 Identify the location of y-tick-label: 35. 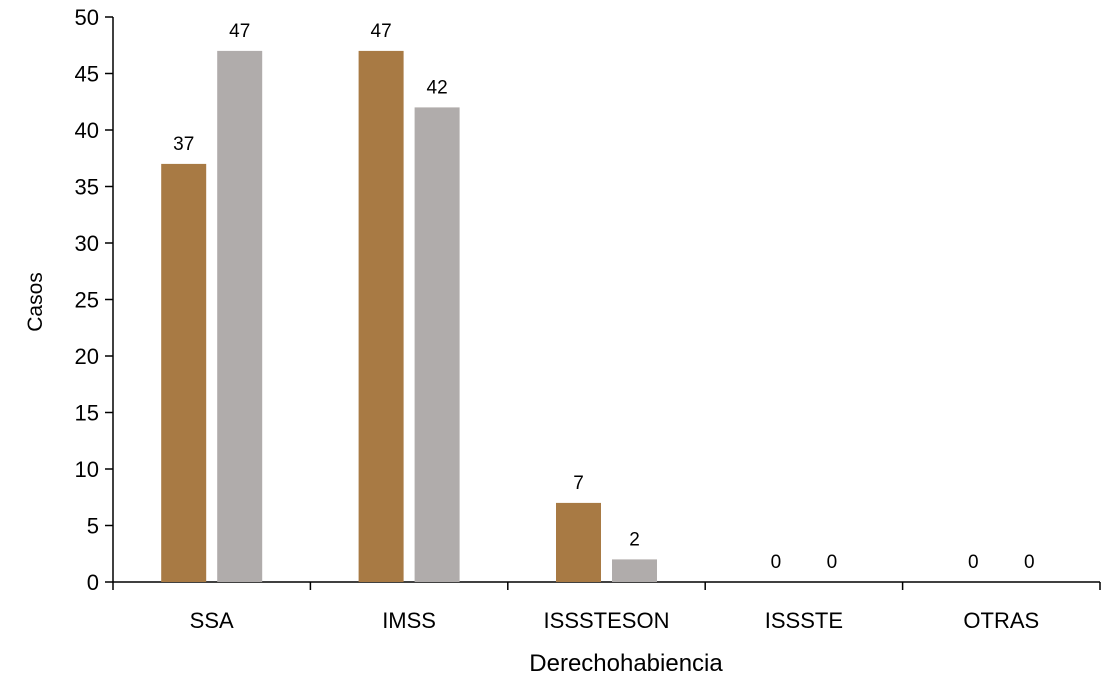
(87, 187).